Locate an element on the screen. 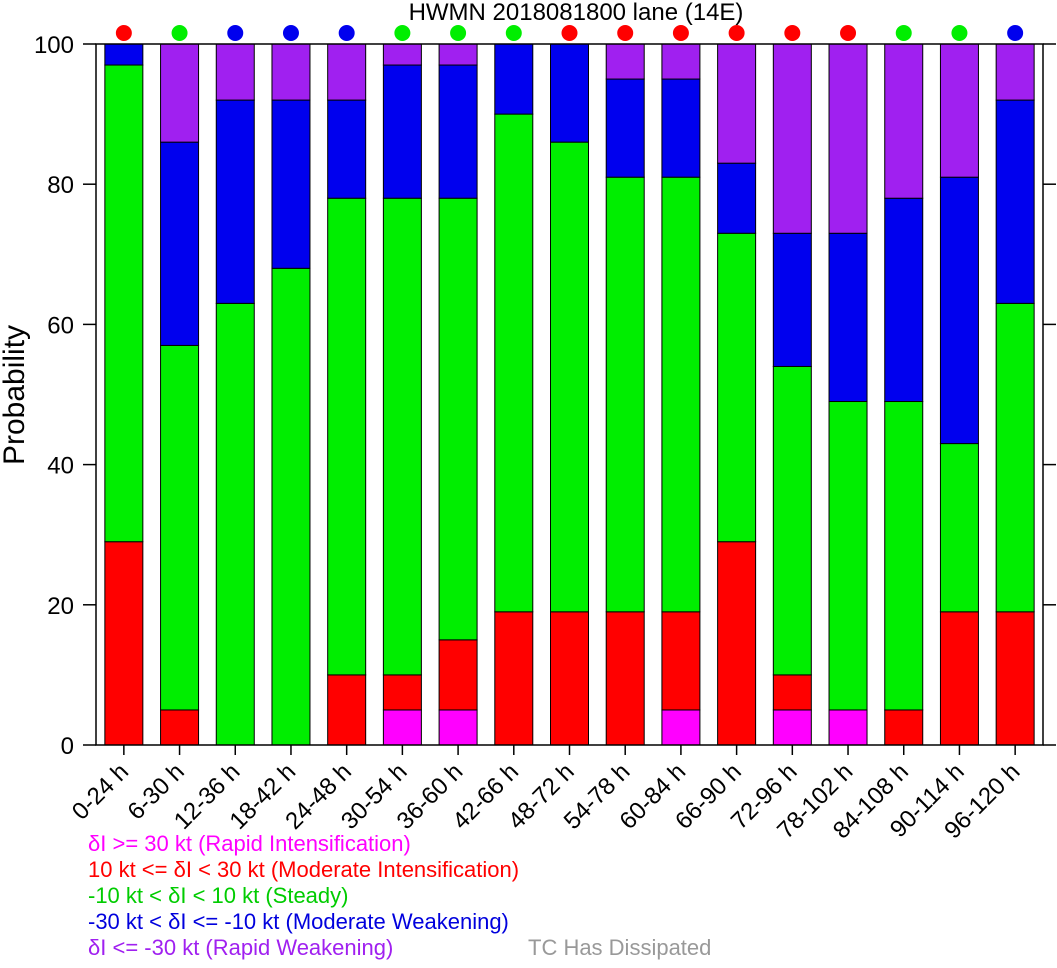 This screenshot has height=968, width=1057. legend-entry-0: δI >= 30 kt (Rapid Intensification) is located at coordinates (249, 843).